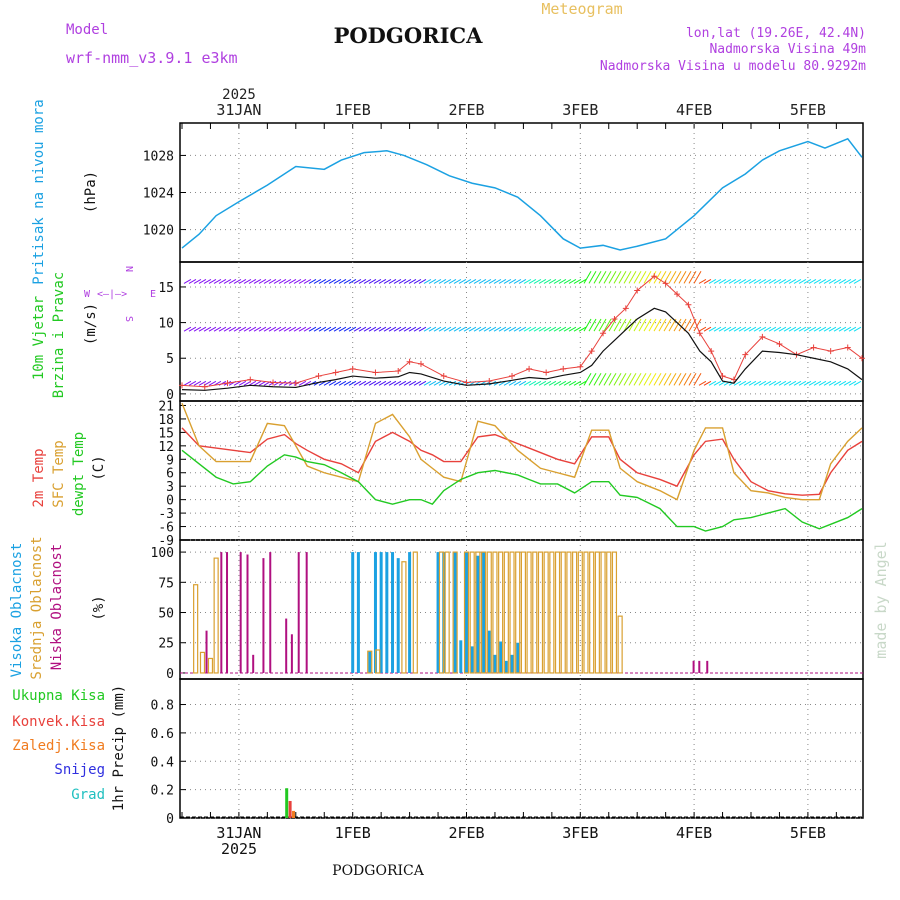 This screenshot has height=900, width=900. I want to click on top-date-label: 31JAN, so click(238, 110).